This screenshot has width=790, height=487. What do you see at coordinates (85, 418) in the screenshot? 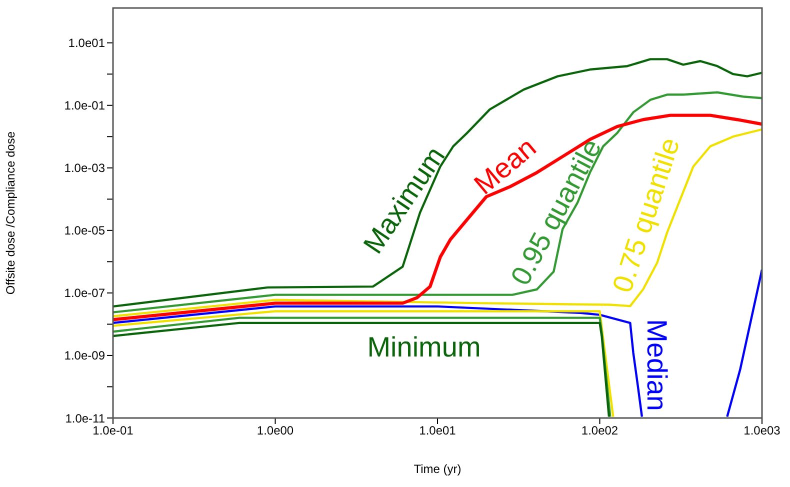
I see `y-tick-label: 1.0e-11` at bounding box center [85, 418].